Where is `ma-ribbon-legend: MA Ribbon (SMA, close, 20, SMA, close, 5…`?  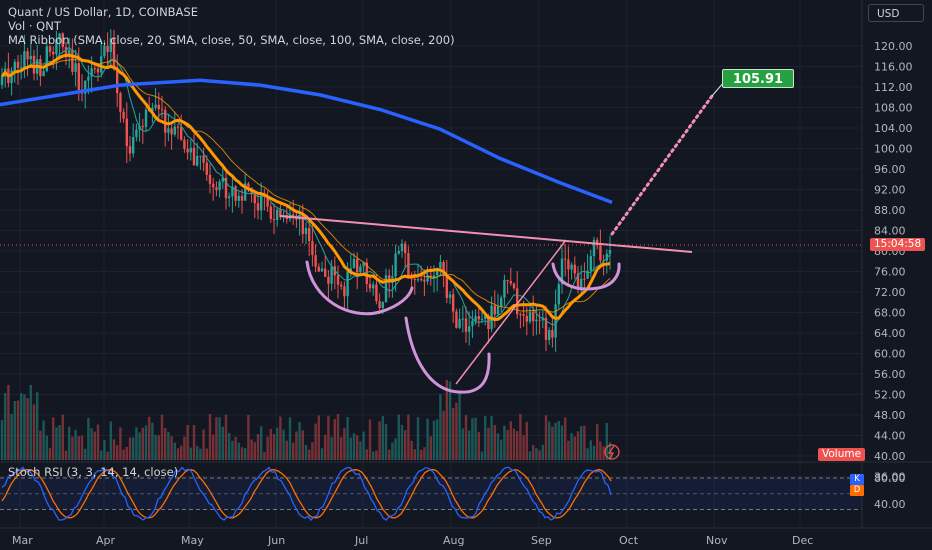 ma-ribbon-legend: MA Ribbon (SMA, close, 20, SMA, close, 5… is located at coordinates (231, 40).